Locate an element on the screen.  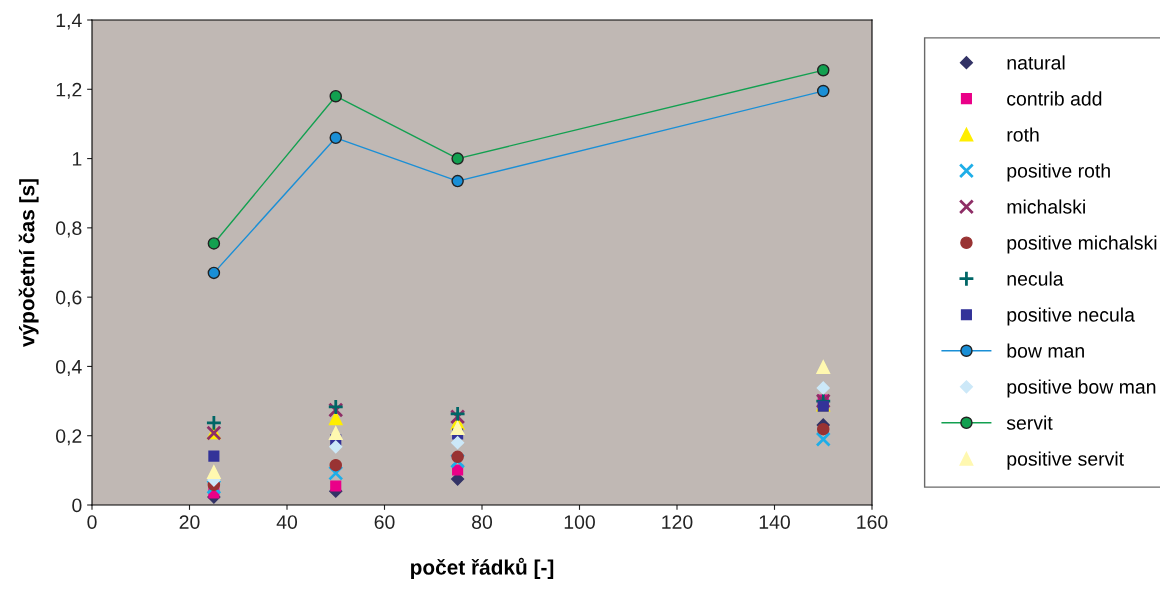
x-tick-label: 0 is located at coordinates (92, 522).